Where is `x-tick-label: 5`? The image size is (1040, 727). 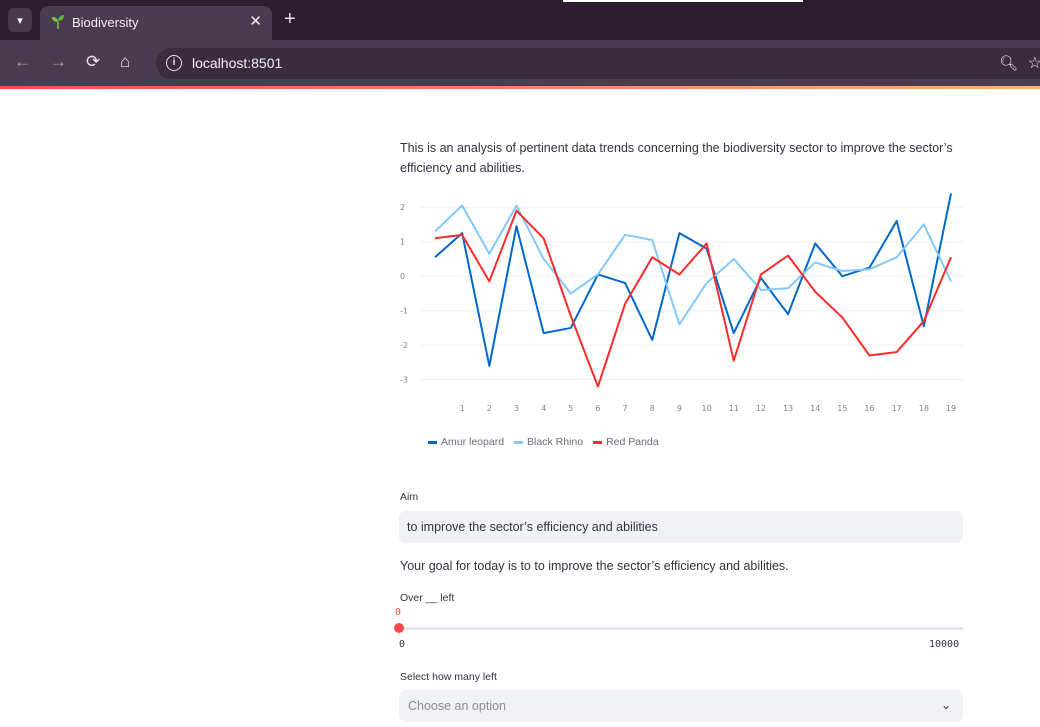
x-tick-label: 5 is located at coordinates (570, 408).